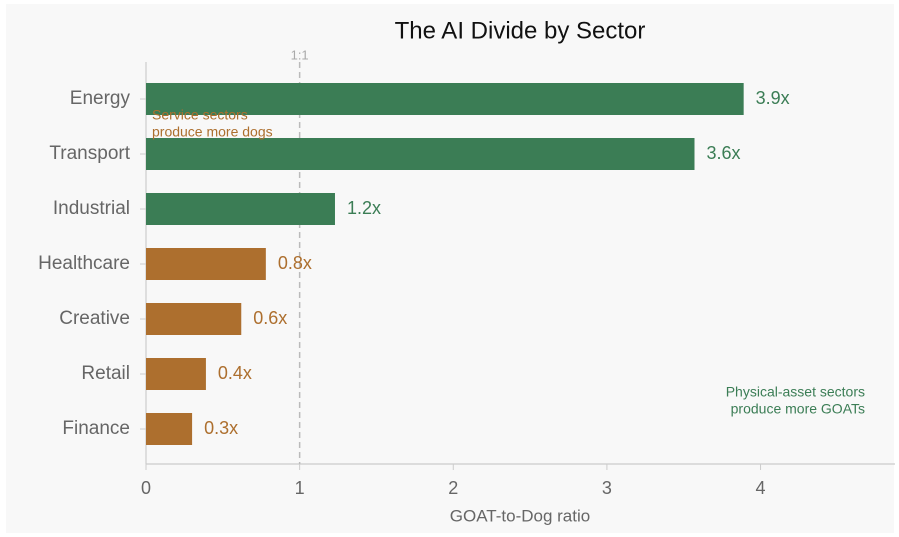  I want to click on value-label: 0.6x, so click(270, 318).